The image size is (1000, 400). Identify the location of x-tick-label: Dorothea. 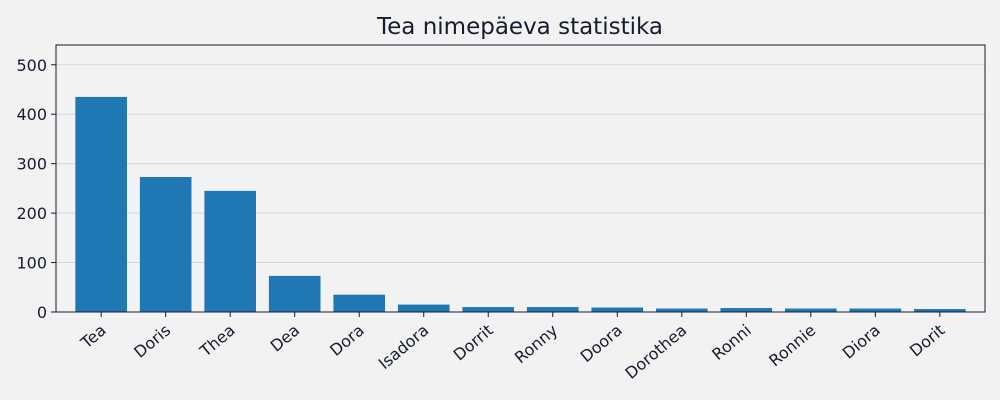
(655, 352).